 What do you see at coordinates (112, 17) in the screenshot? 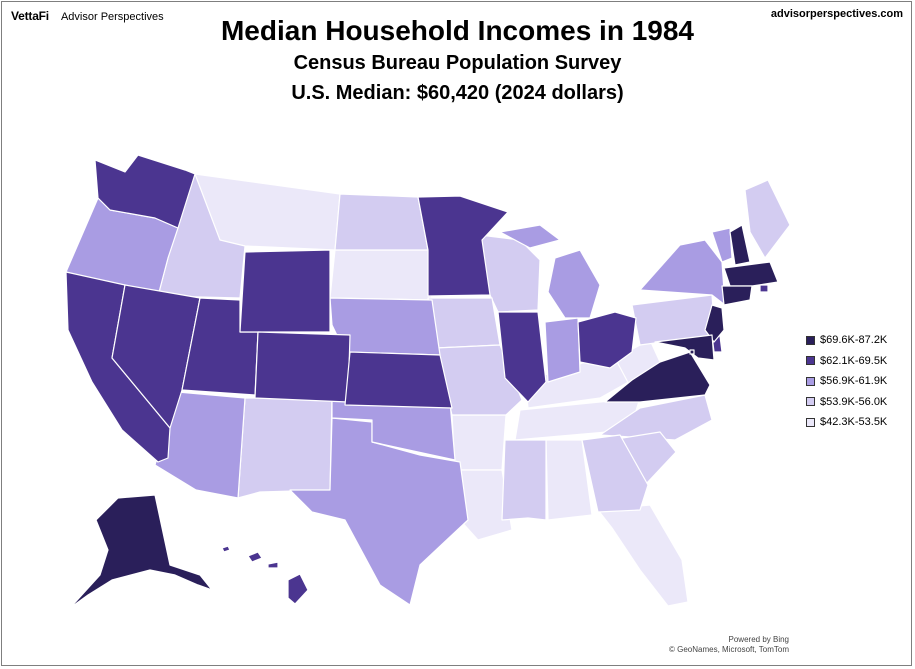
I see `brand-name: Advisor Perspectives` at bounding box center [112, 17].